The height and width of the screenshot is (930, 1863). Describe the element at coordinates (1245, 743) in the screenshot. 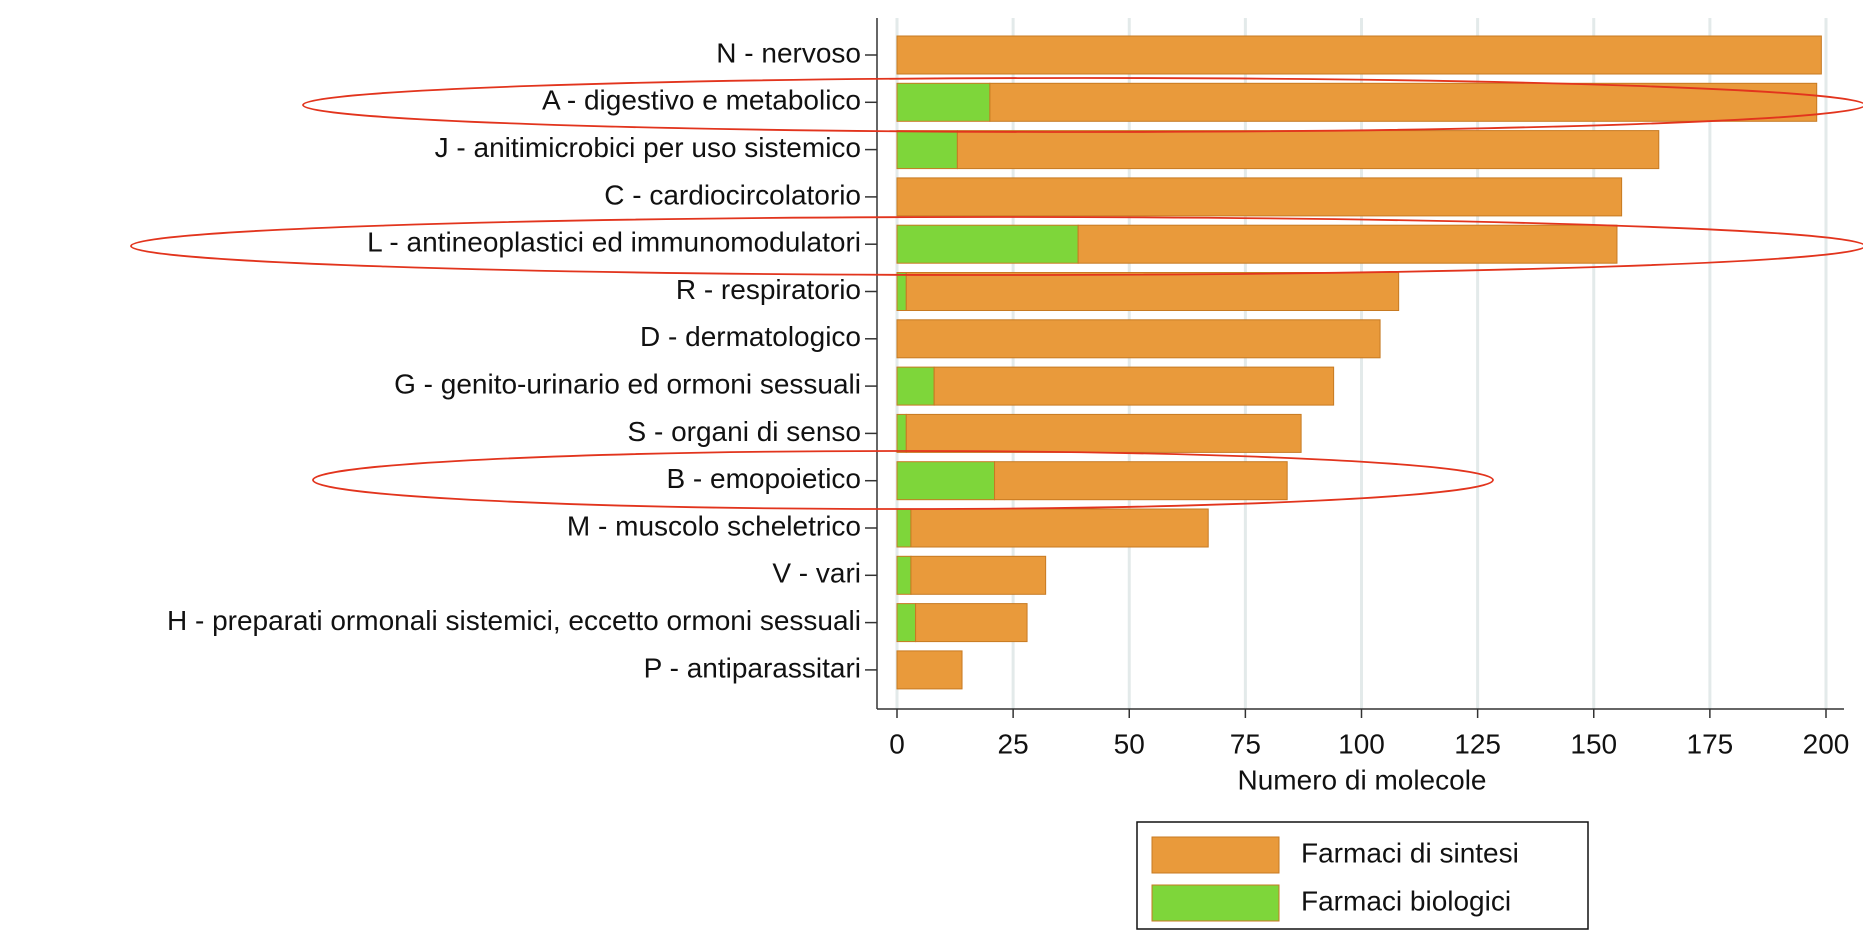

I see `x-tick-label: 75` at that location.